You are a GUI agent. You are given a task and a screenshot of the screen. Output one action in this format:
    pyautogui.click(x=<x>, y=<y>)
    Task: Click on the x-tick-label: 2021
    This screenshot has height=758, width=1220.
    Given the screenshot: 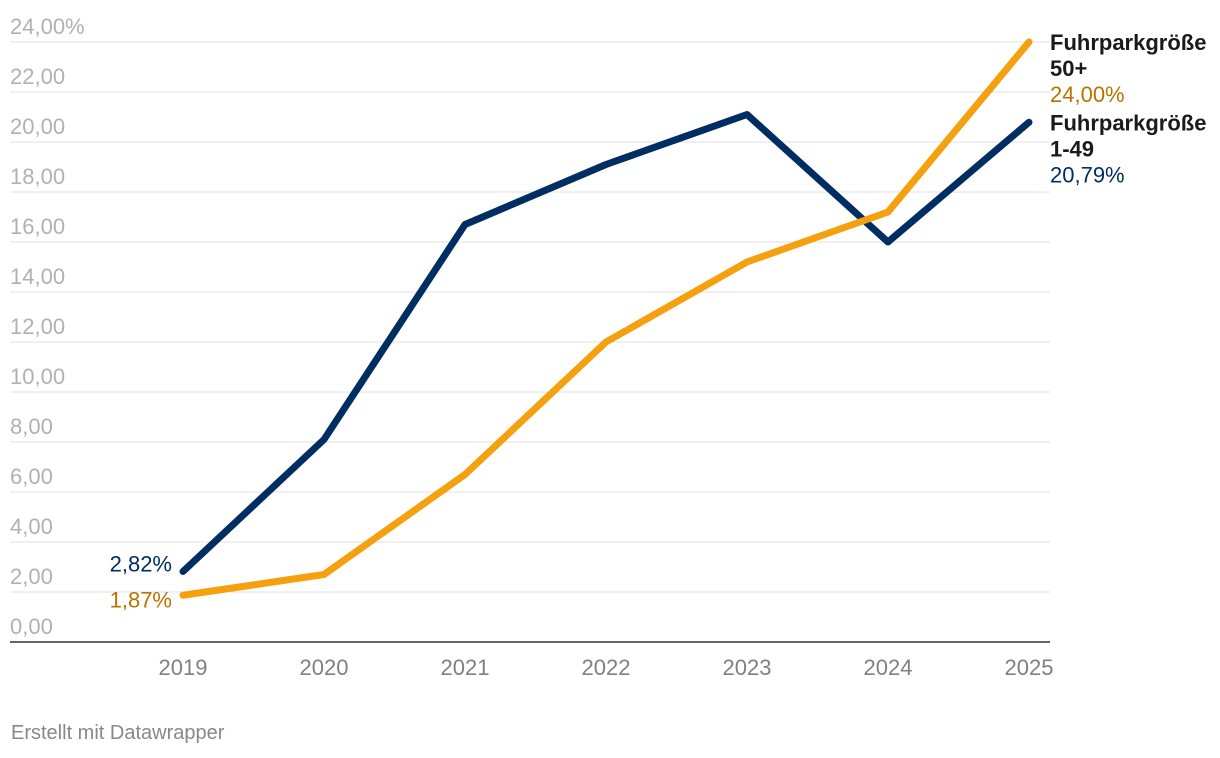 What is the action you would take?
    pyautogui.click(x=465, y=667)
    